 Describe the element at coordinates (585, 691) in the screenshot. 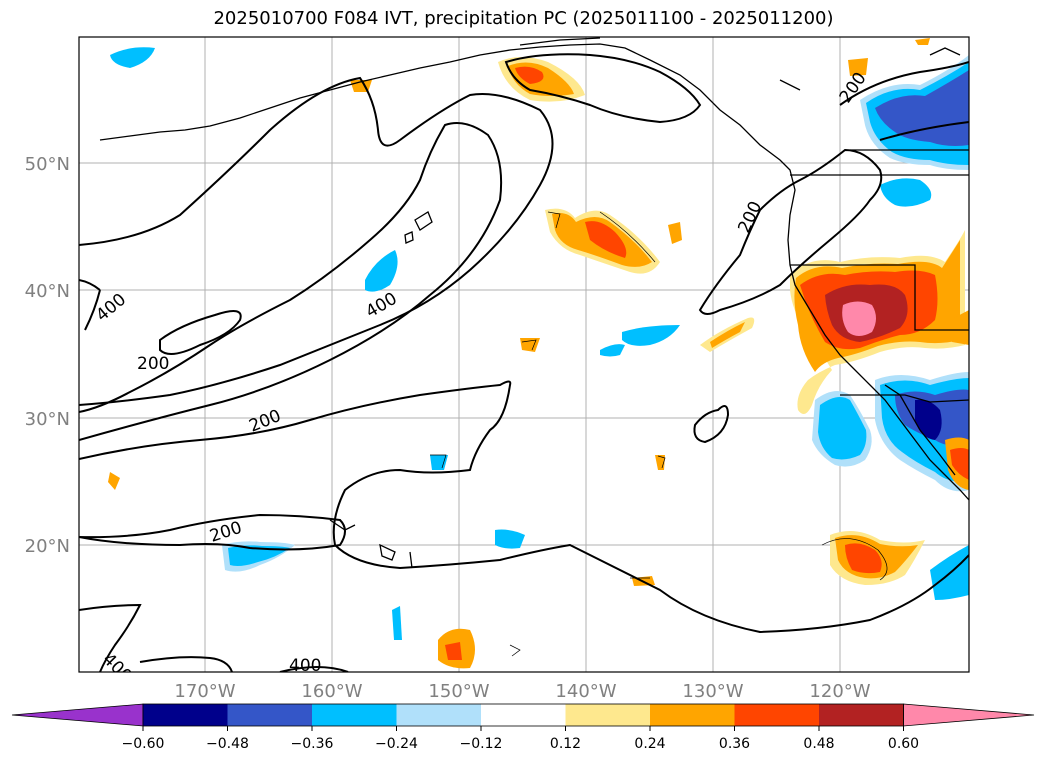

I see `lon-label-140w: 140°W` at that location.